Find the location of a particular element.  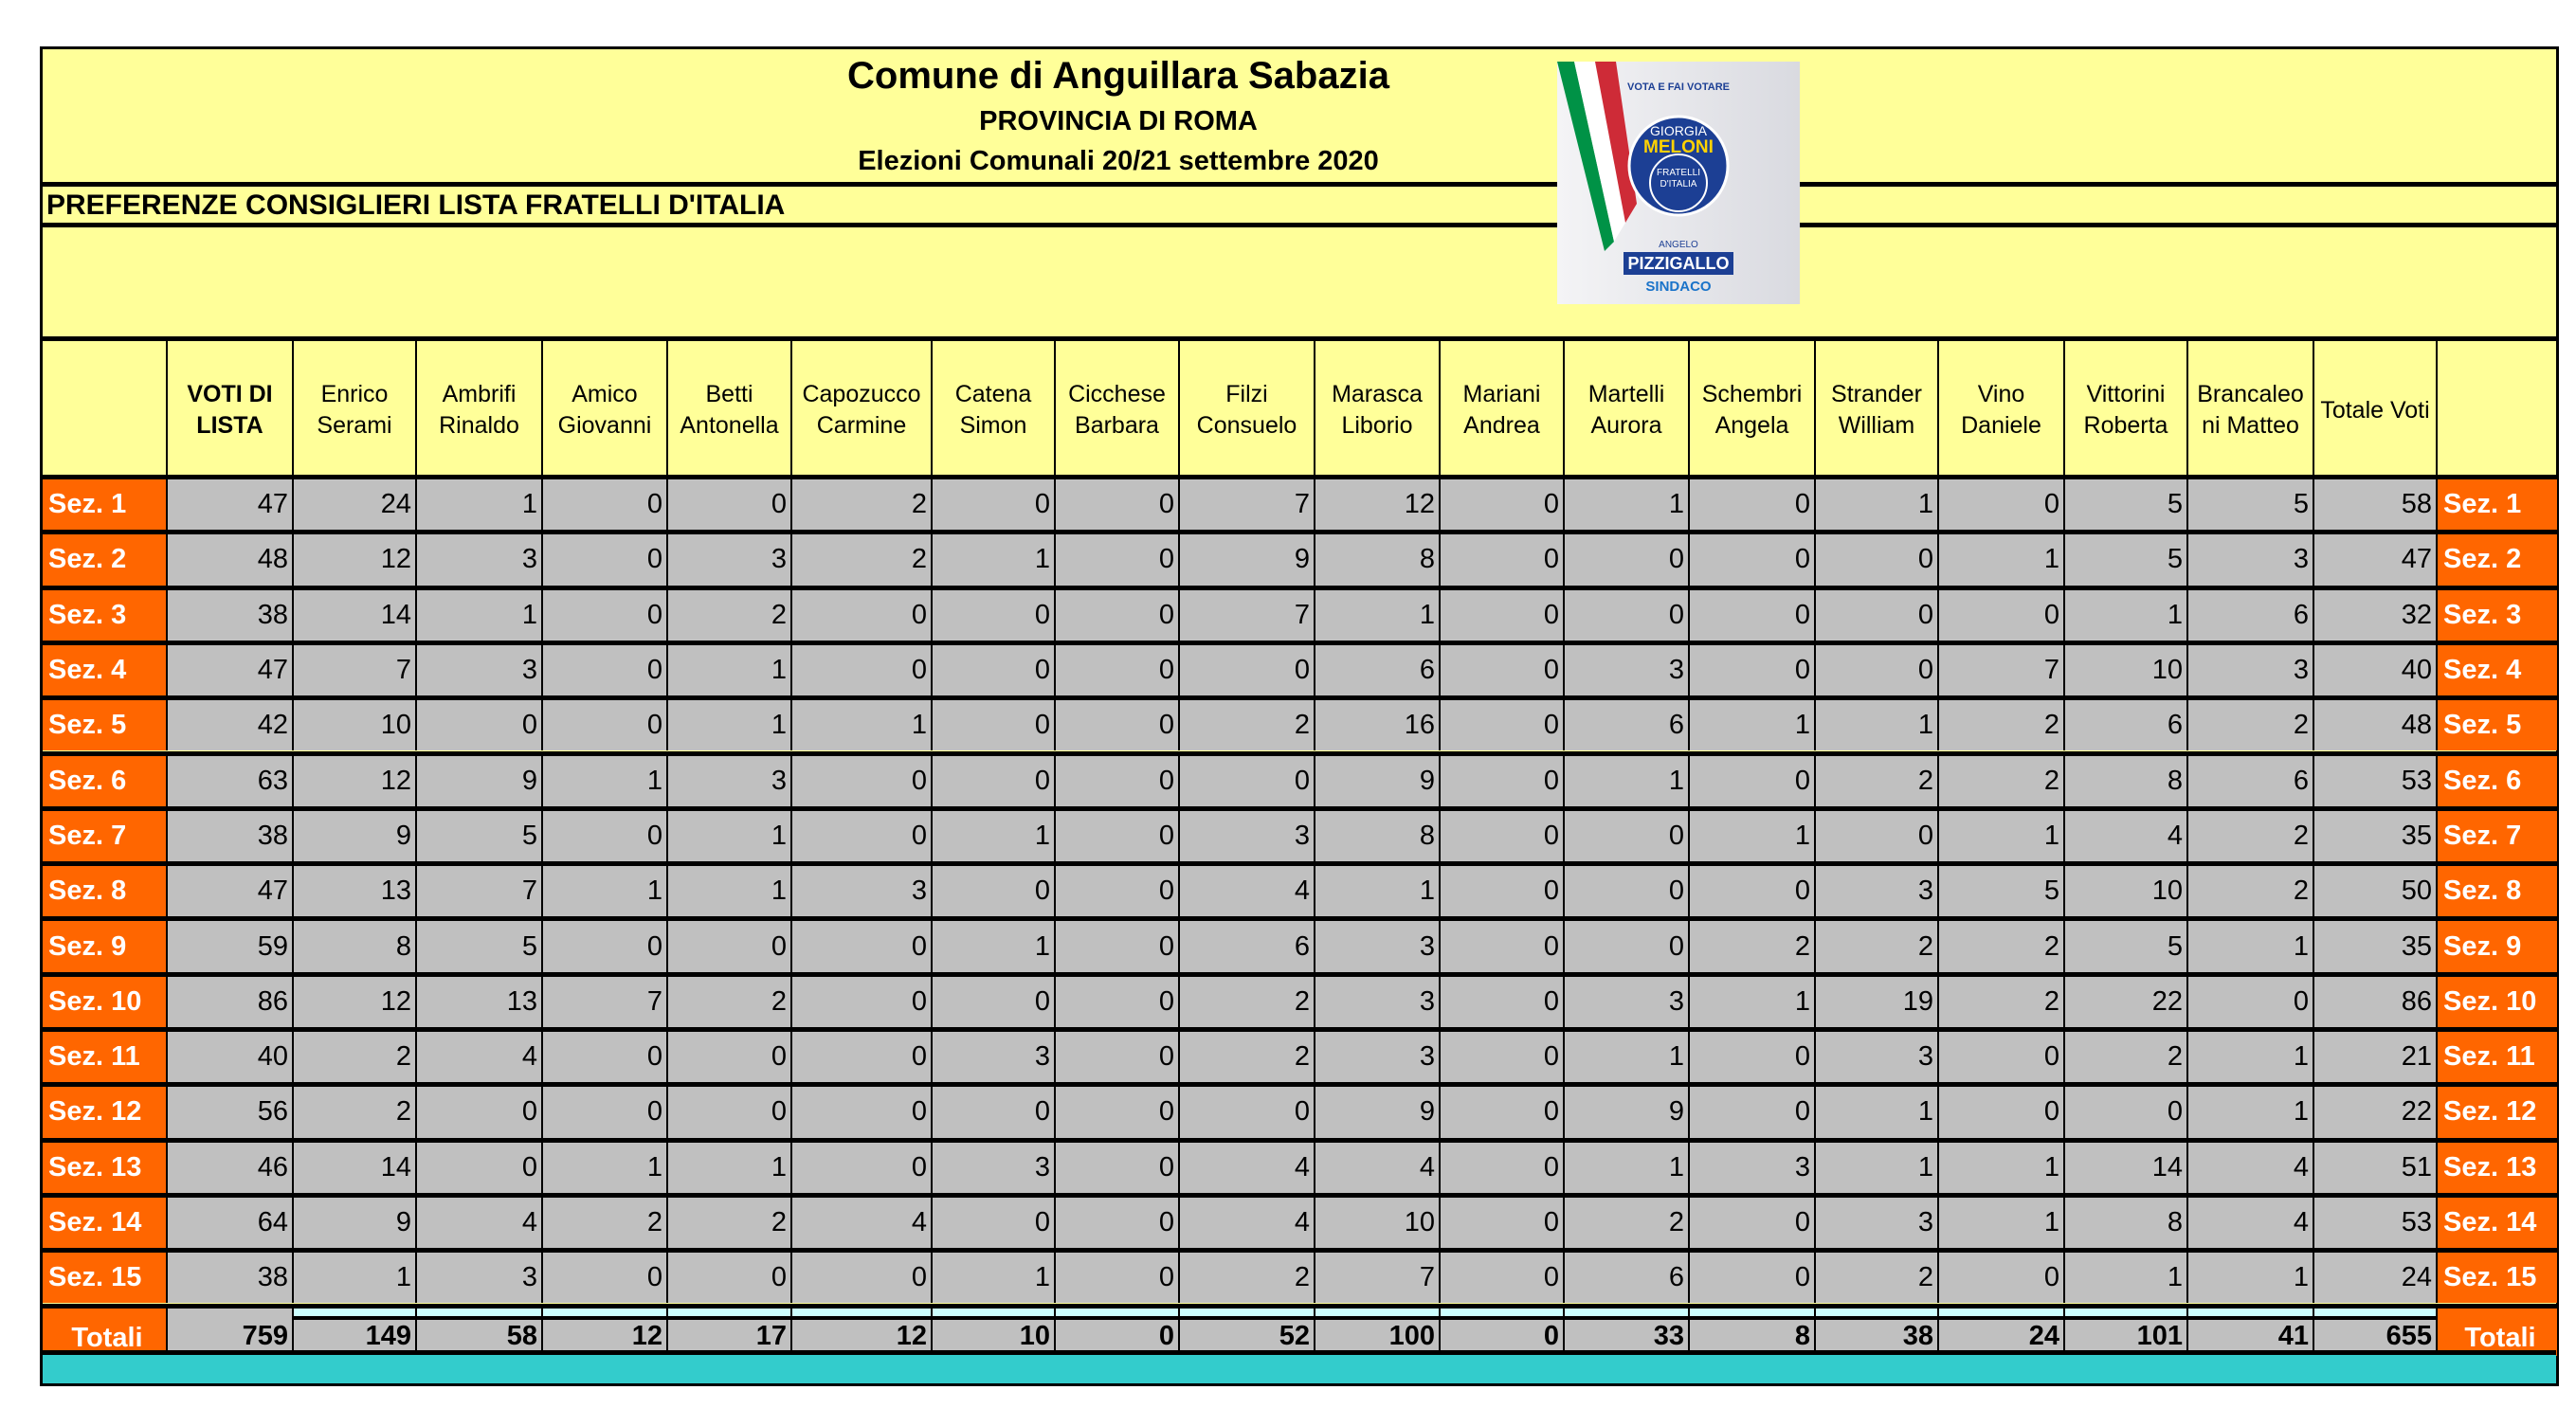

column-header: Vittorini Roberta is located at coordinates (2126, 410).